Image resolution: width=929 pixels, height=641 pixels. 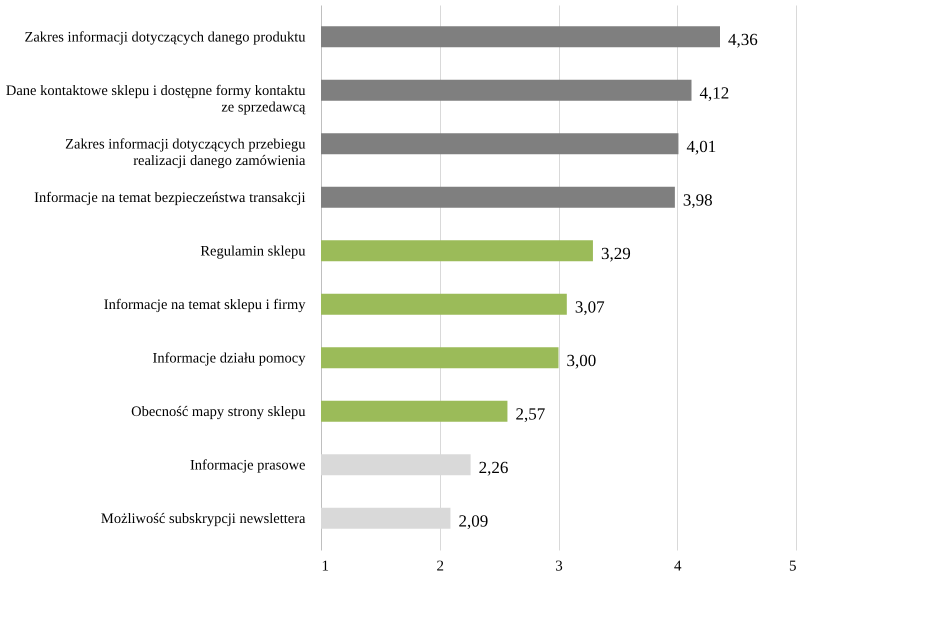 I want to click on y-tick-label: Informacje na temat sklepu i firmy, so click(x=205, y=304).